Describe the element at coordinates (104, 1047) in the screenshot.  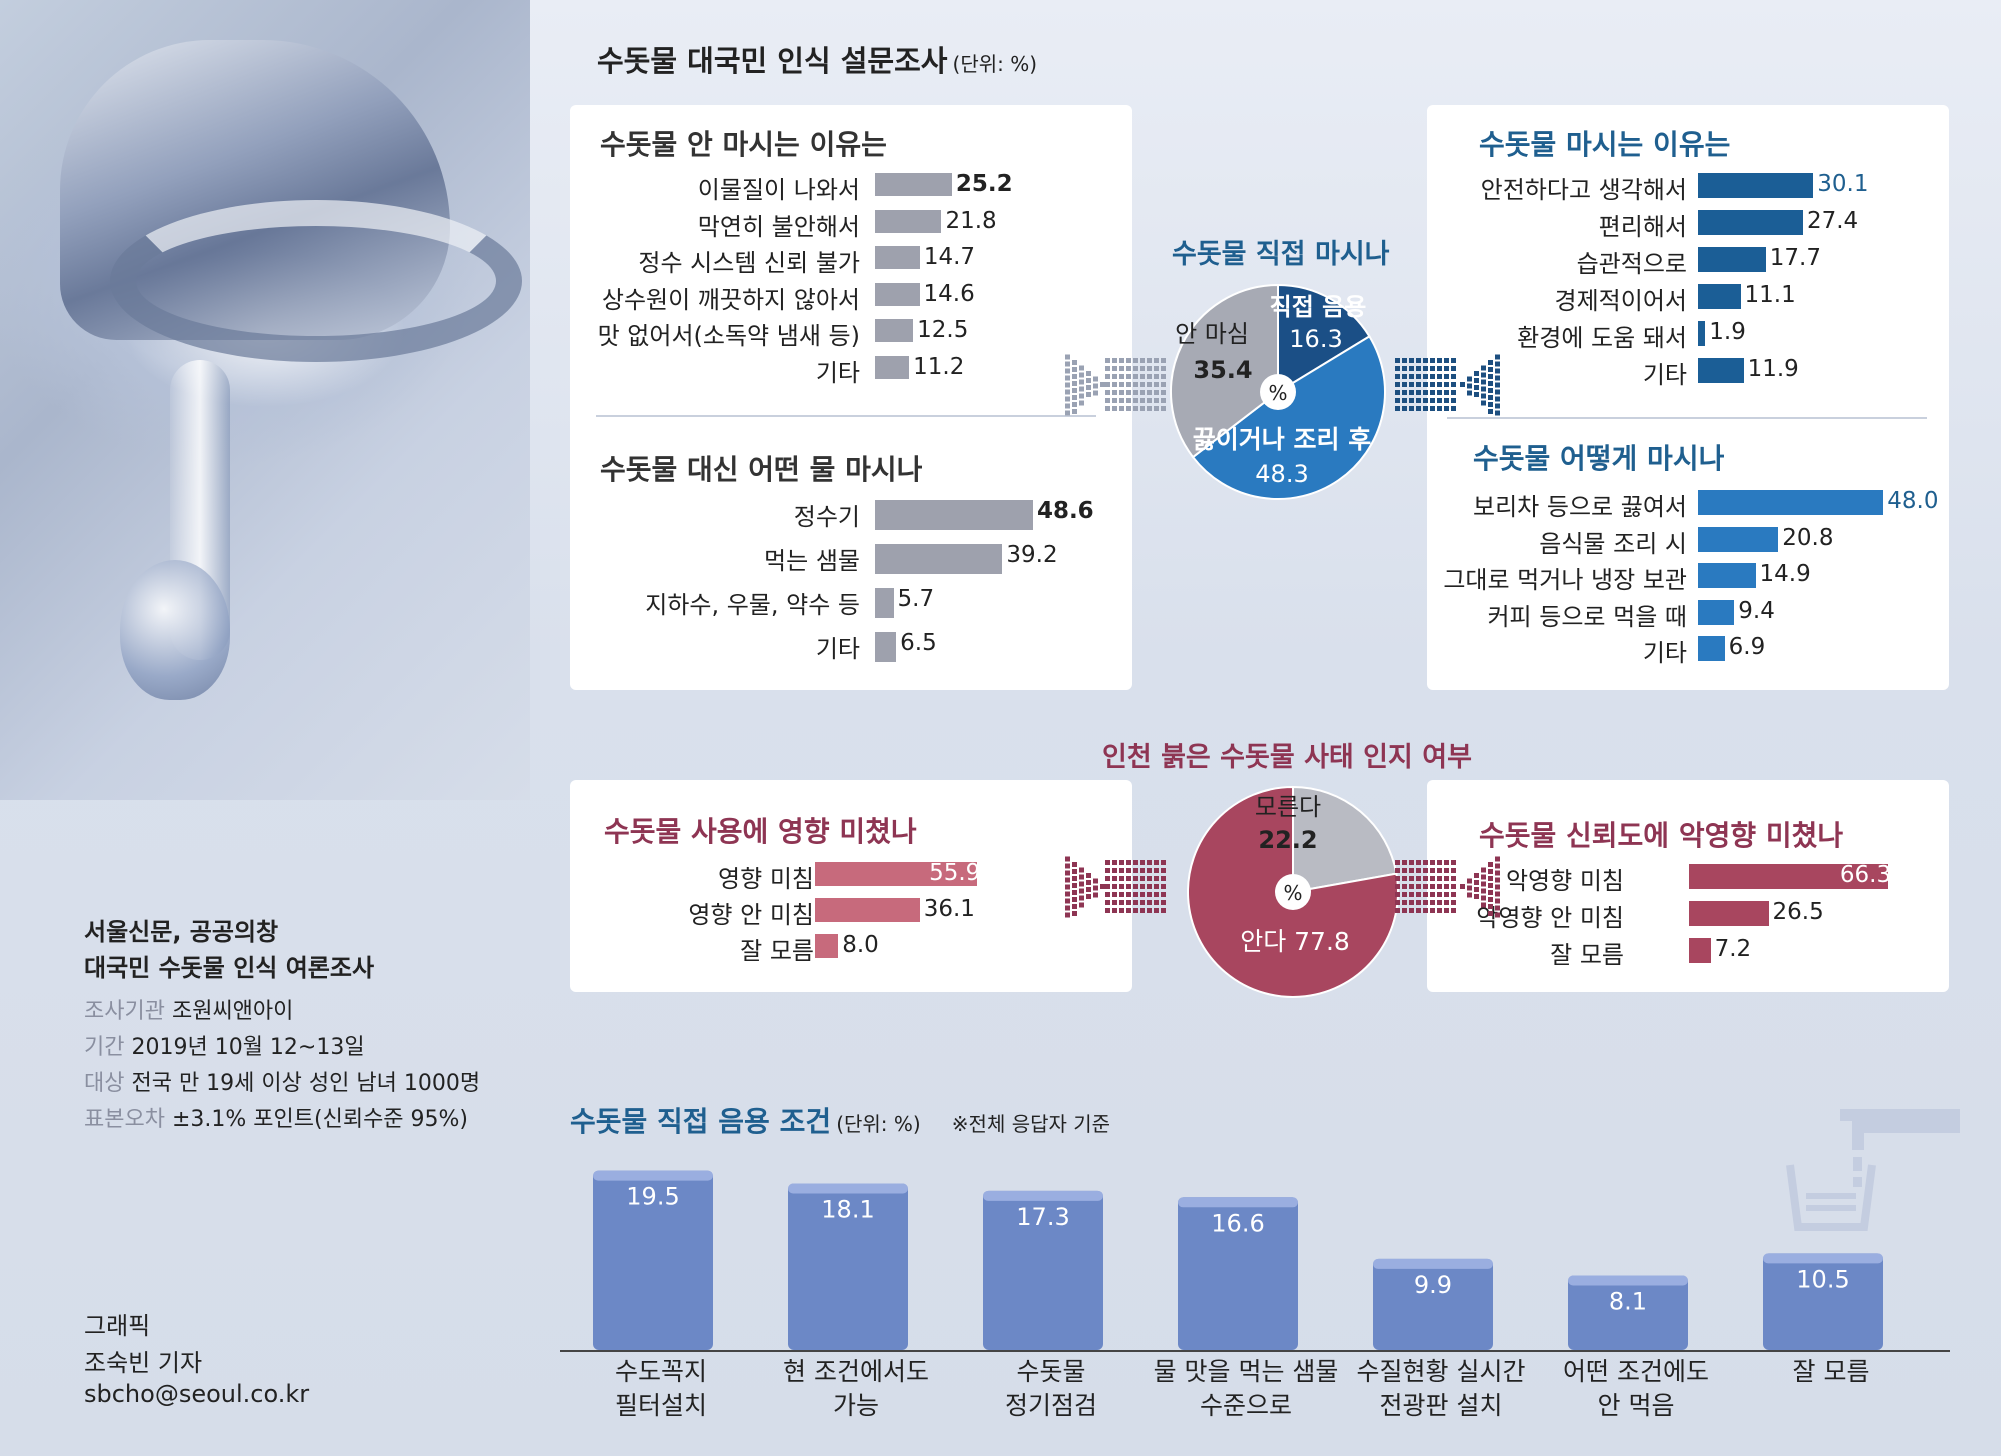
I see `survey-row-key: 기간` at that location.